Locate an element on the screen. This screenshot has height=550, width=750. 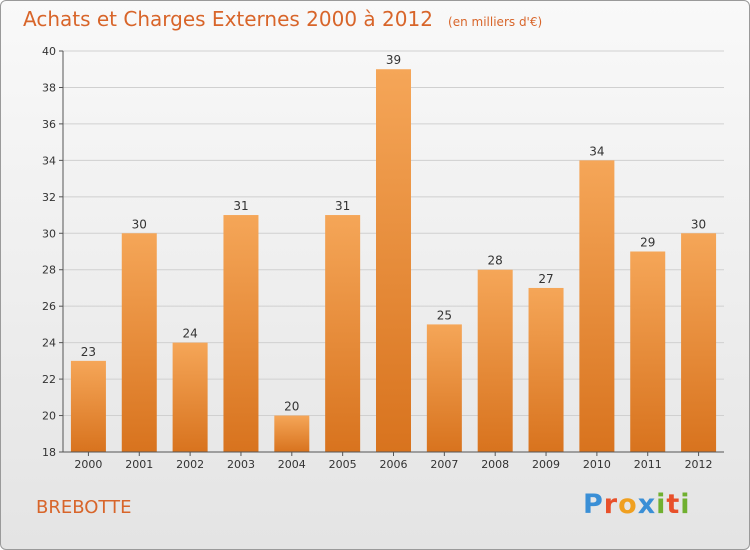
y-tick-label: 24 is located at coordinates (49, 343).